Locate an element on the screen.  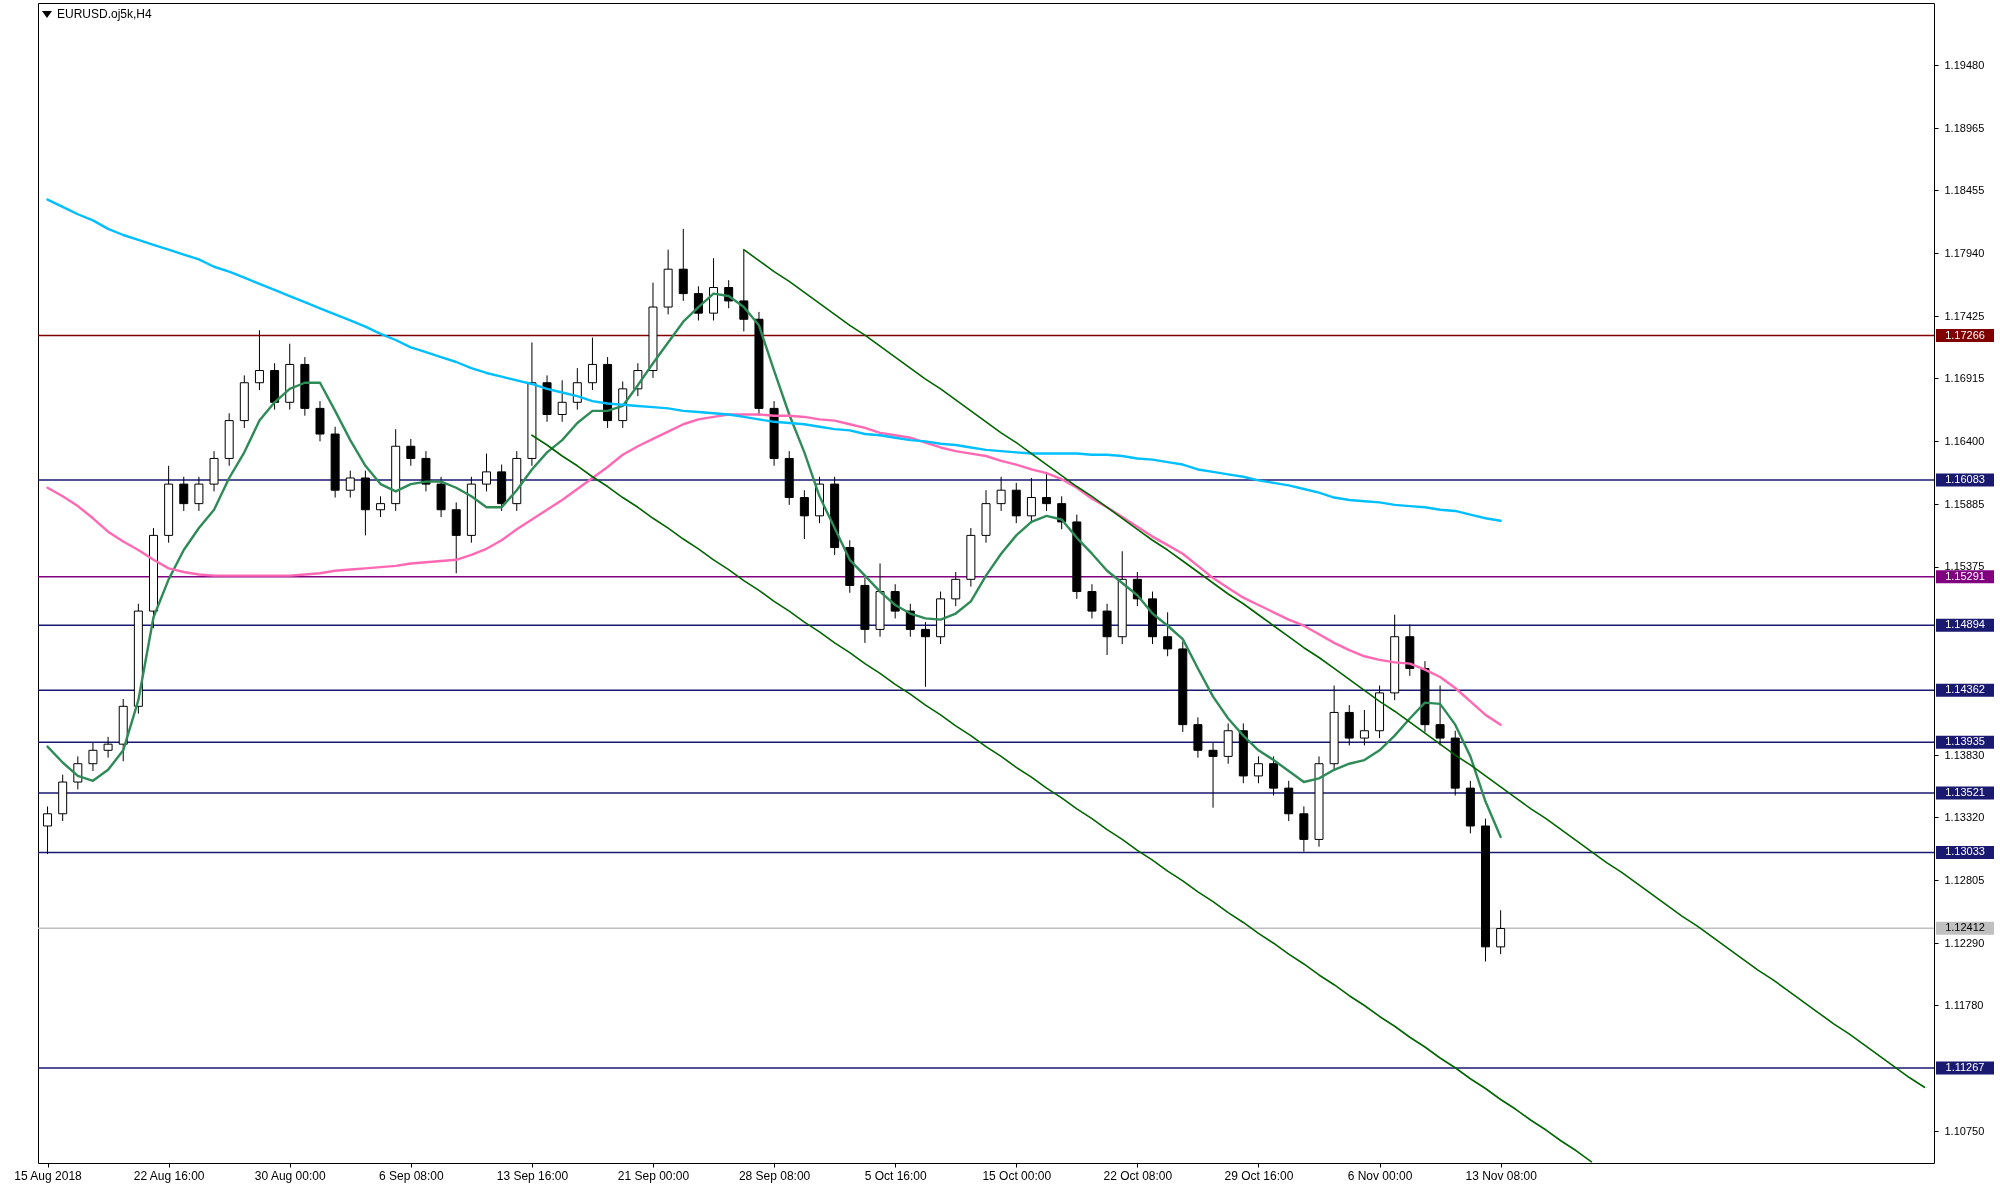
y-tick-label: 1.17425 is located at coordinates (1964, 315).